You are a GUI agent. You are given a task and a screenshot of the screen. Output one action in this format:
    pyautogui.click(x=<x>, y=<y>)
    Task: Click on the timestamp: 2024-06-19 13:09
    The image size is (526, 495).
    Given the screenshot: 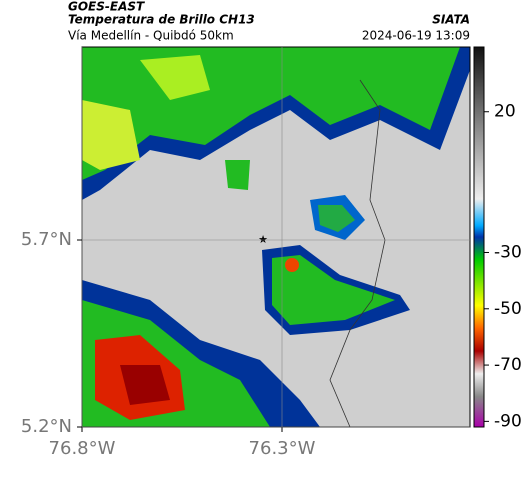 What is the action you would take?
    pyautogui.click(x=416, y=36)
    